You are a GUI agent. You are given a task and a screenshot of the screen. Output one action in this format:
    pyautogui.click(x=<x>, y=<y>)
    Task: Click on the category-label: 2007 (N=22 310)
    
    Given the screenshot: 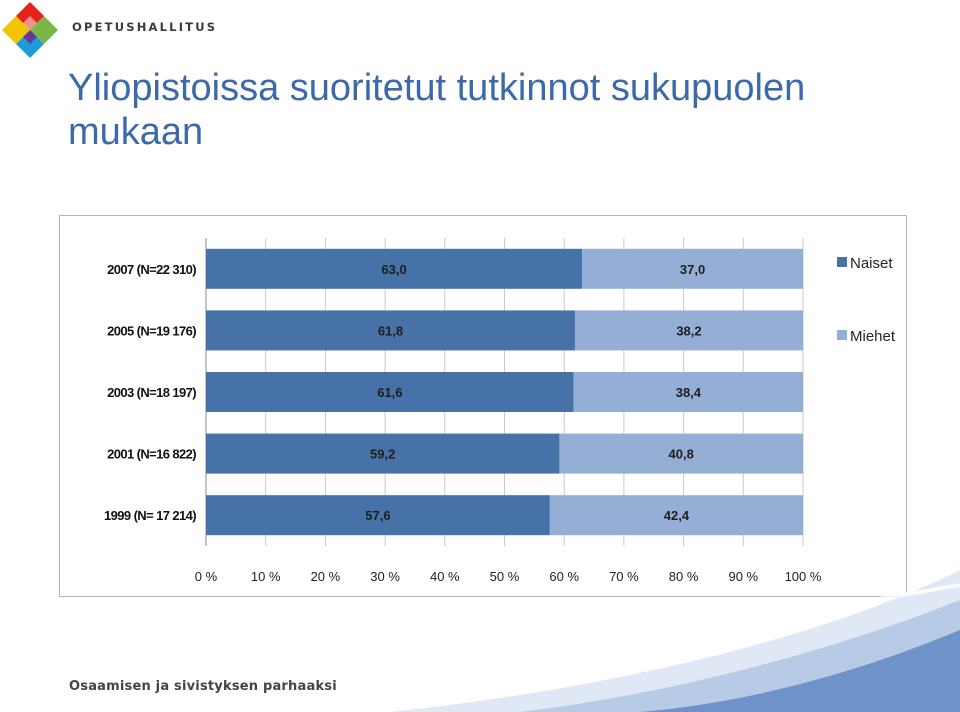 What is the action you would take?
    pyautogui.click(x=151, y=269)
    